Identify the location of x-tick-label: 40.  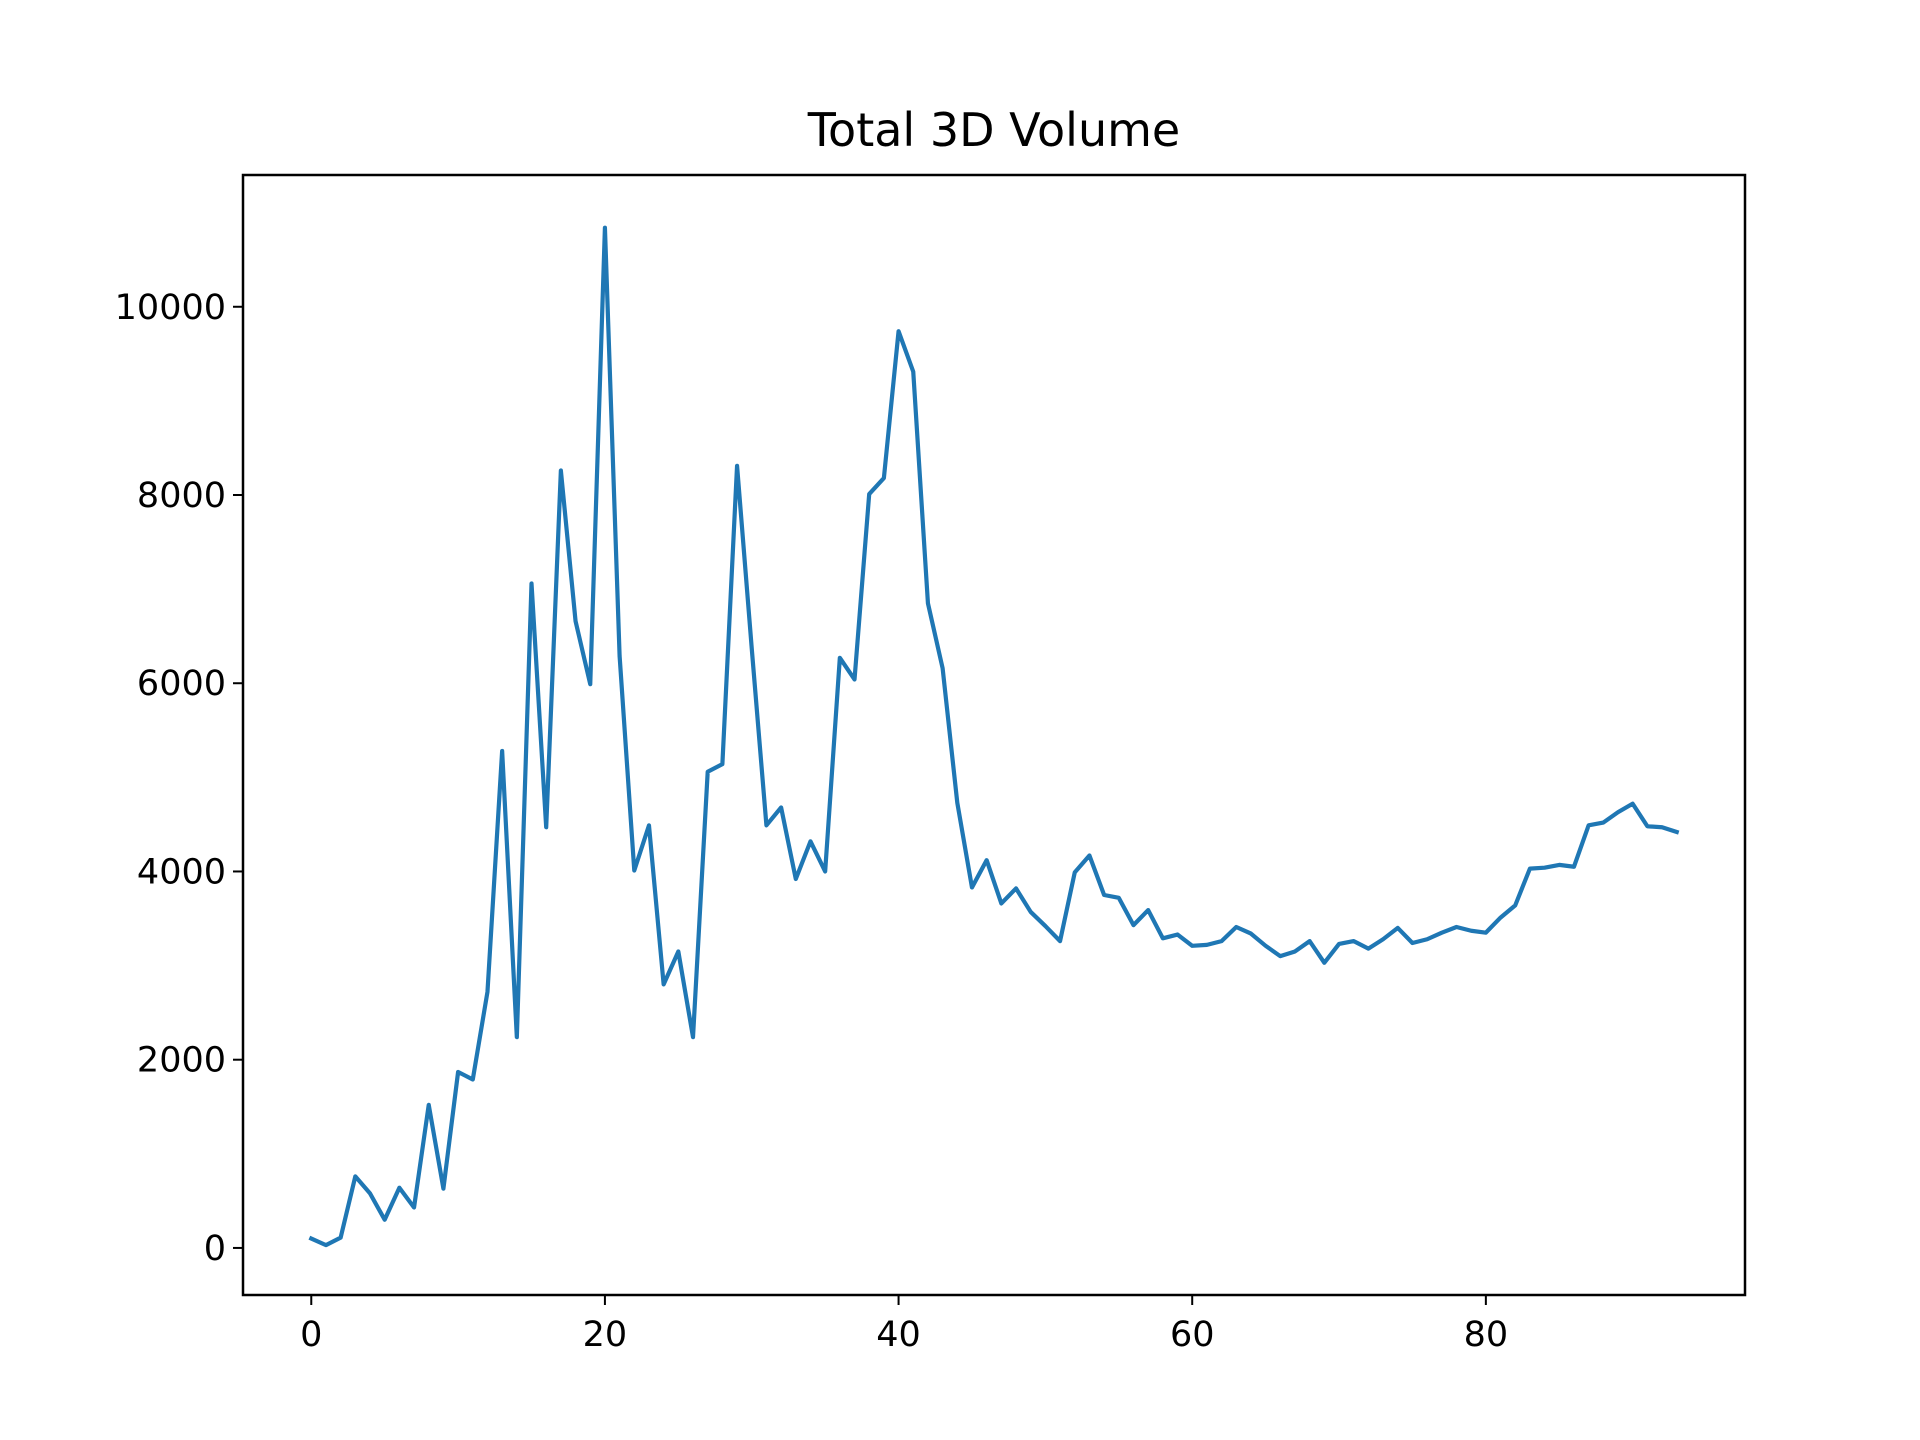
(898, 1335).